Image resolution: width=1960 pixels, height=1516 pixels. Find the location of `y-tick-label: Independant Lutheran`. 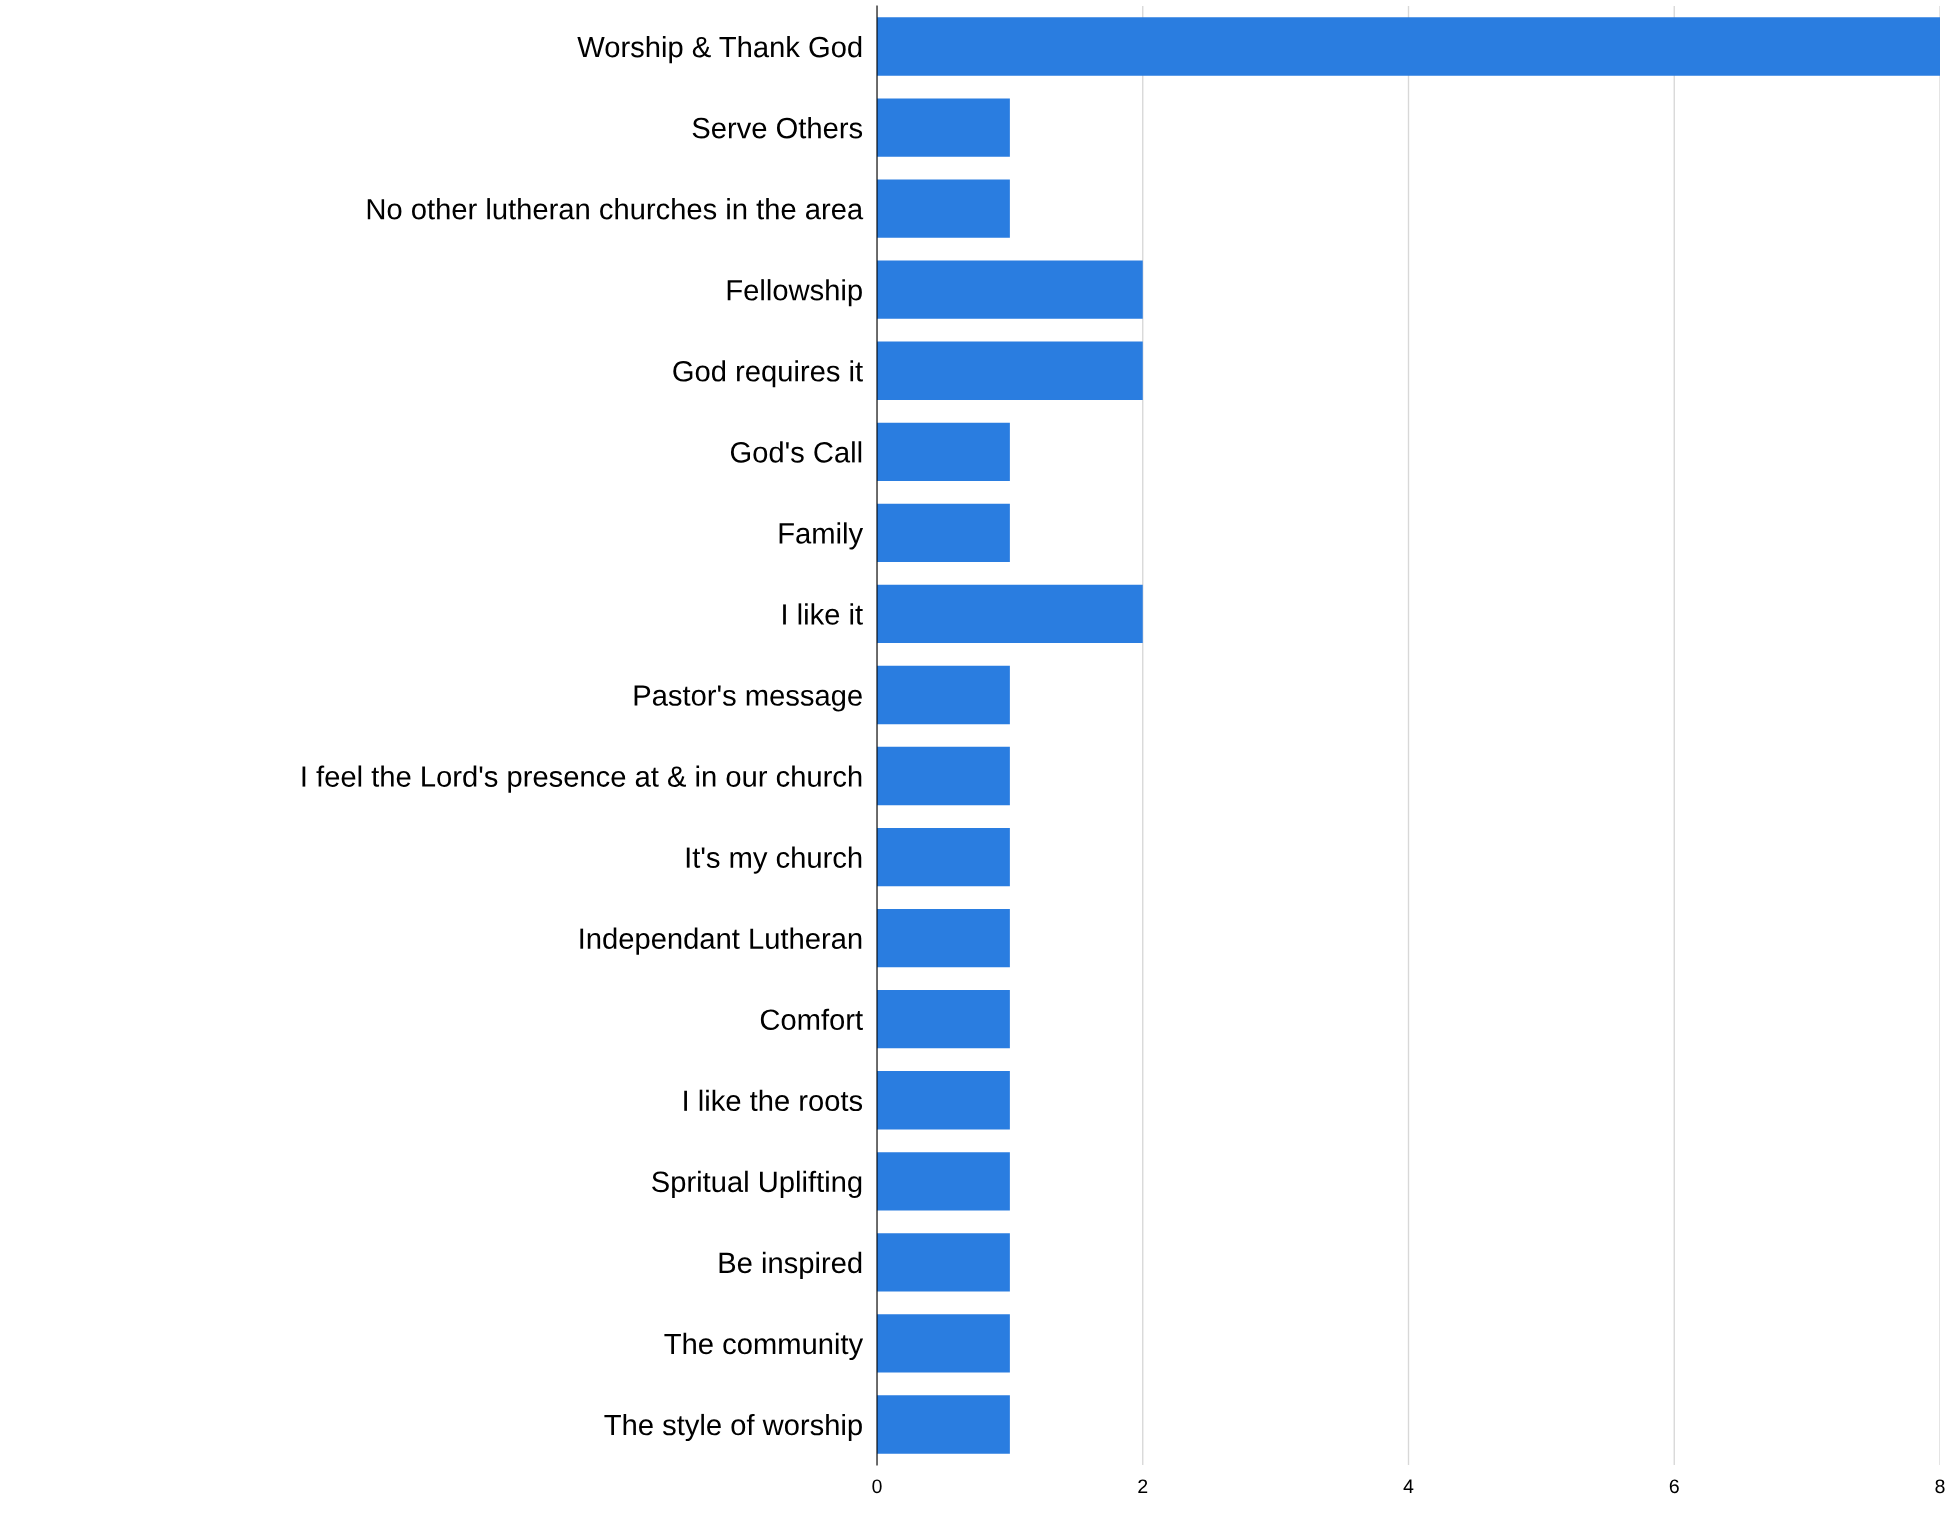

y-tick-label: Independant Lutheran is located at coordinates (721, 941).